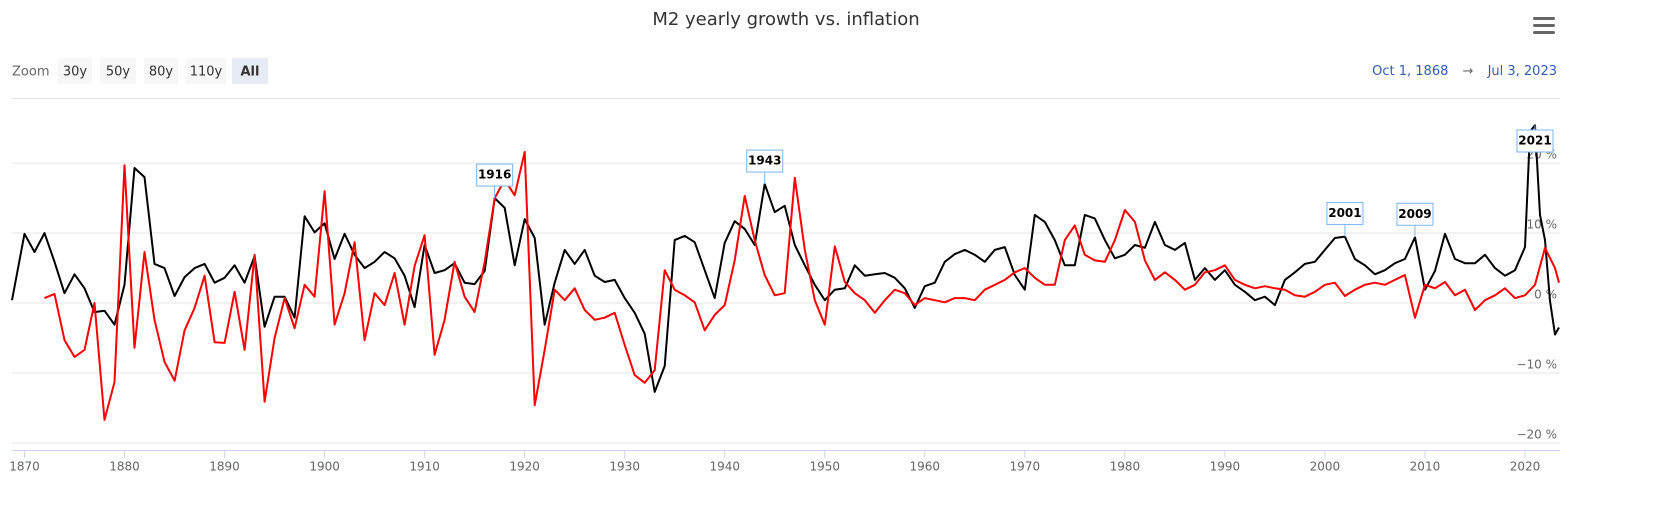  I want to click on range-arrow: →, so click(1468, 71).